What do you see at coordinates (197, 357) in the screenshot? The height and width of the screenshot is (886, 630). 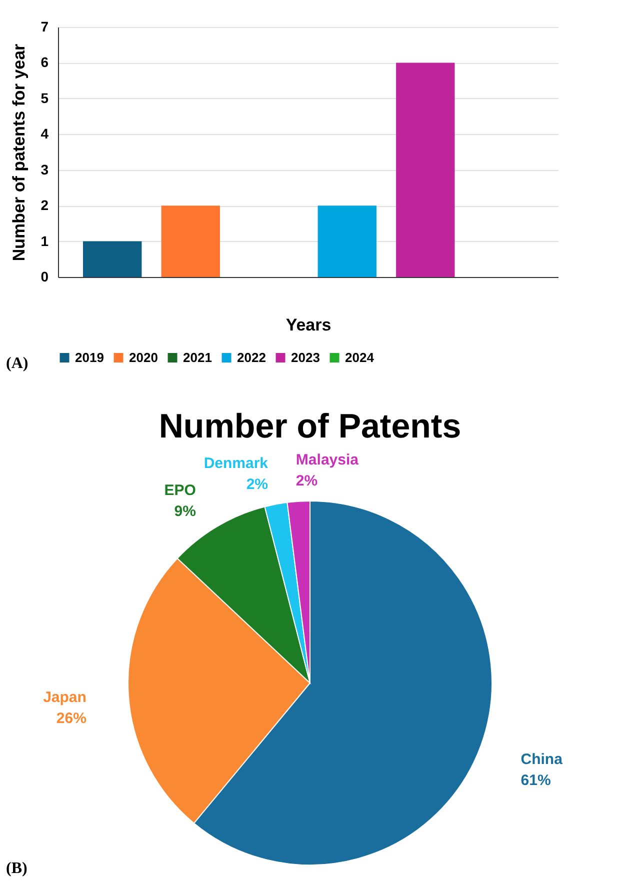 I see `legend-label: 2021` at bounding box center [197, 357].